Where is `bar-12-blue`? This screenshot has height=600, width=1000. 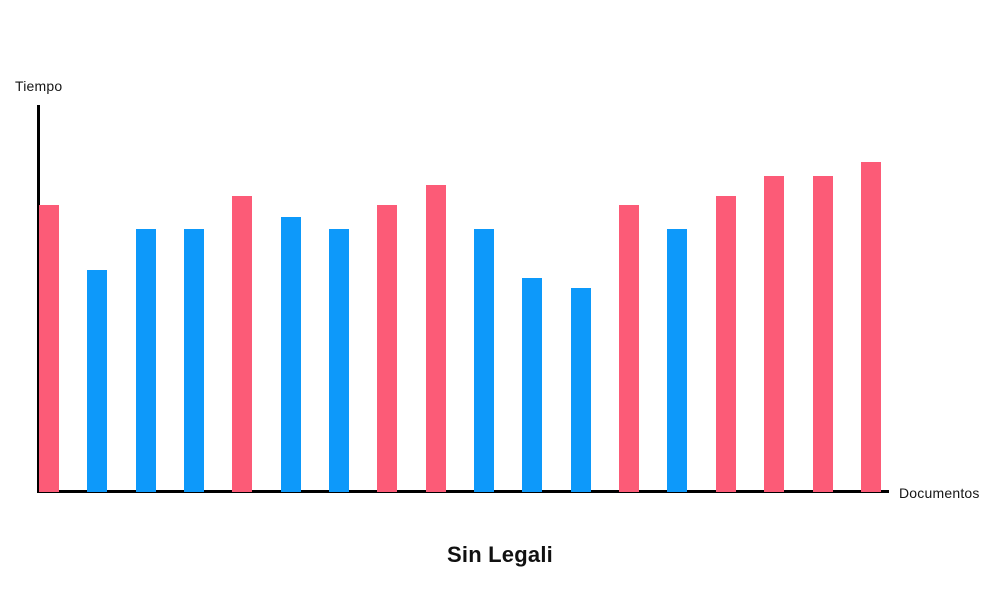 bar-12-blue is located at coordinates (580, 390).